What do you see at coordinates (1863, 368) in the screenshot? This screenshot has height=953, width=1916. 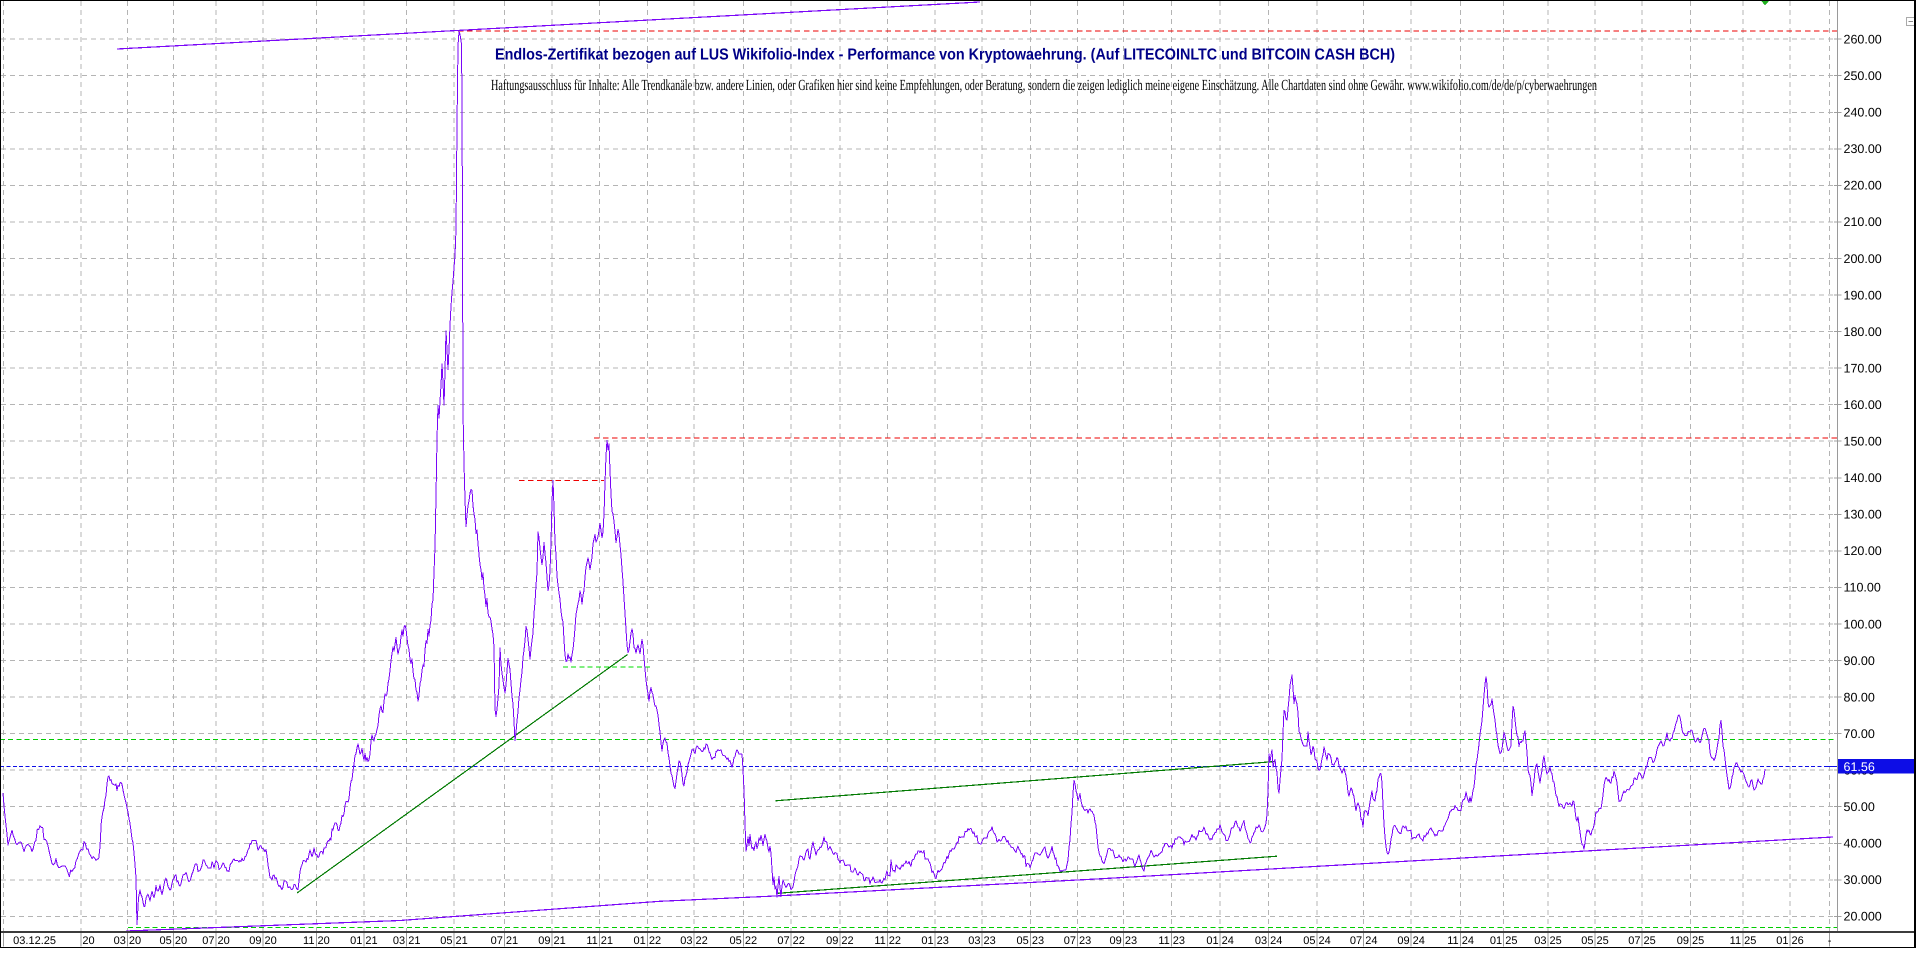 I see `svg-text: 170.00` at bounding box center [1863, 368].